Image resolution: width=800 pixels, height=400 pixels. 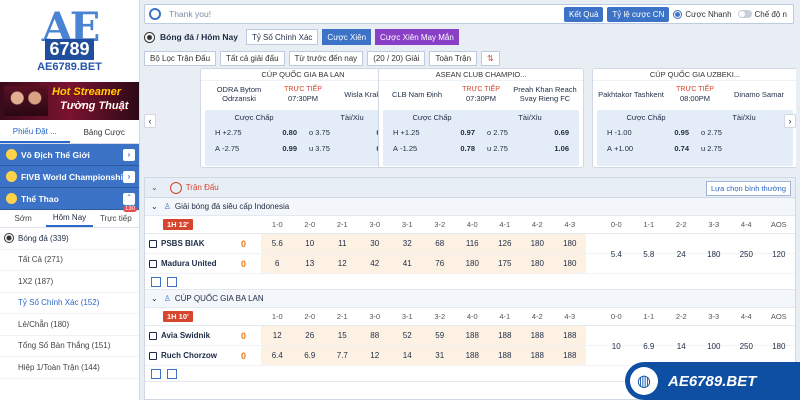 What do you see at coordinates (407, 243) in the screenshot?
I see `odds-cell: 32` at bounding box center [407, 243].